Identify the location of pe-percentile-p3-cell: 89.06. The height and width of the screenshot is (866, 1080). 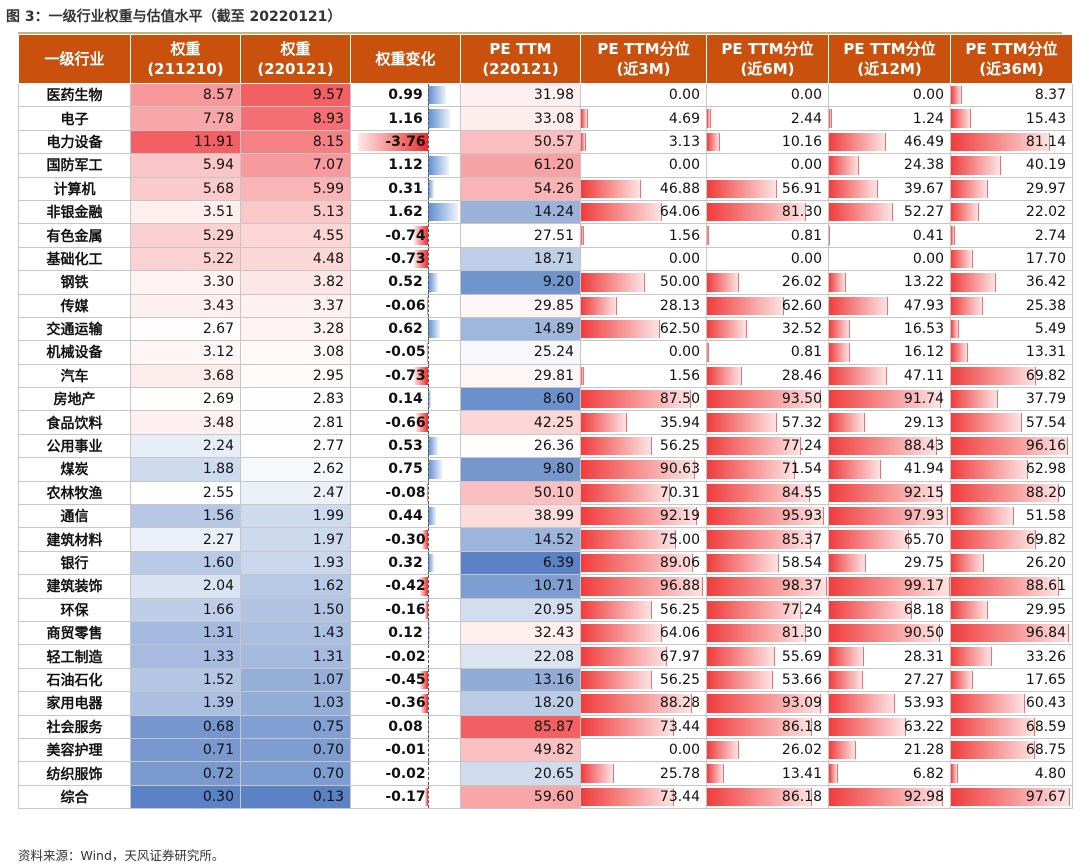
(643, 563).